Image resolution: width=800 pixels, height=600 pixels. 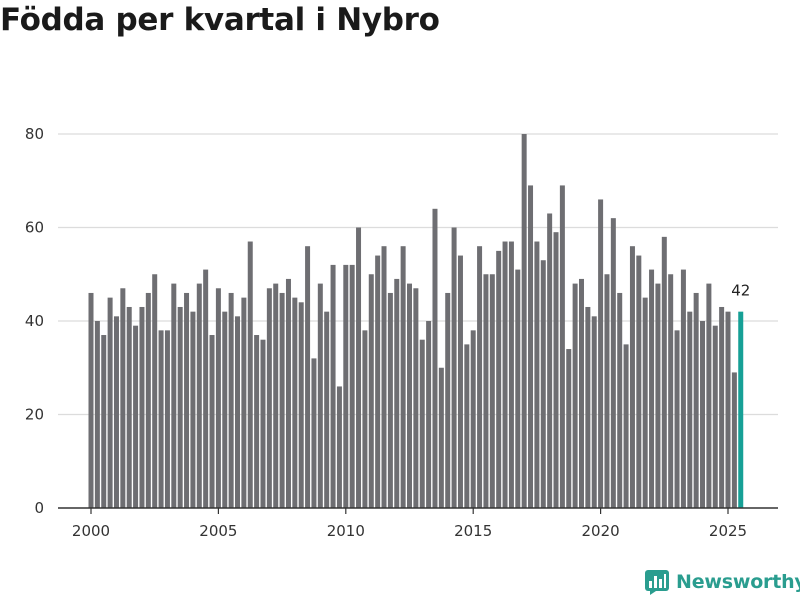 I want to click on highlight-data-label: 42, so click(x=740, y=291).